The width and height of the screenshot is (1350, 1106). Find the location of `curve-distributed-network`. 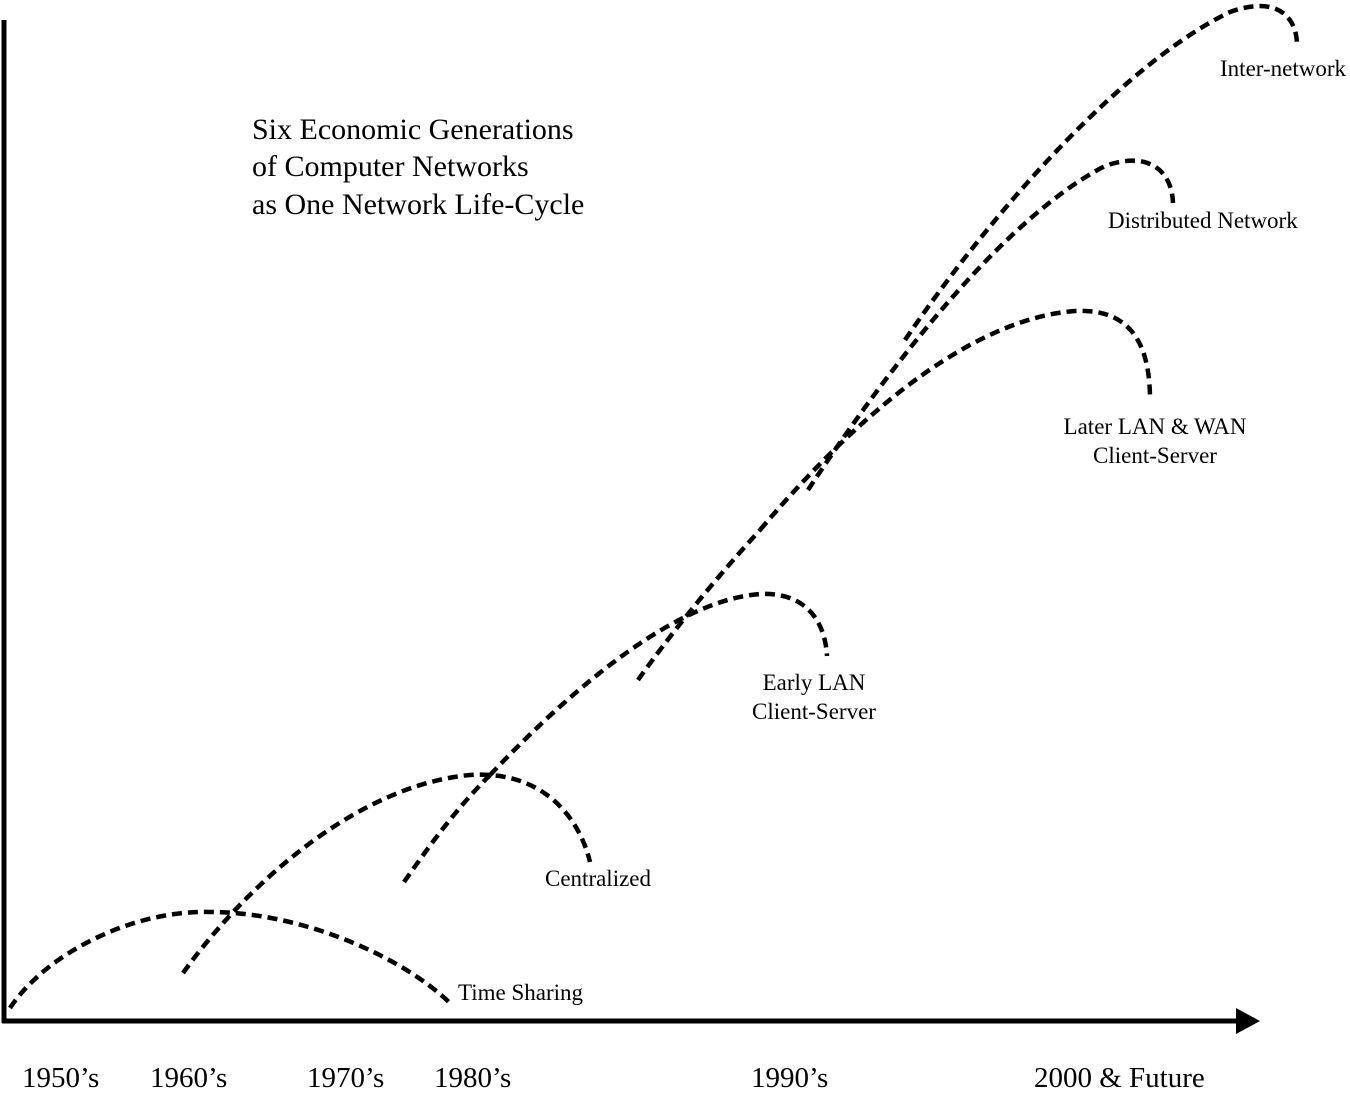

curve-distributed-network is located at coordinates (991, 325).